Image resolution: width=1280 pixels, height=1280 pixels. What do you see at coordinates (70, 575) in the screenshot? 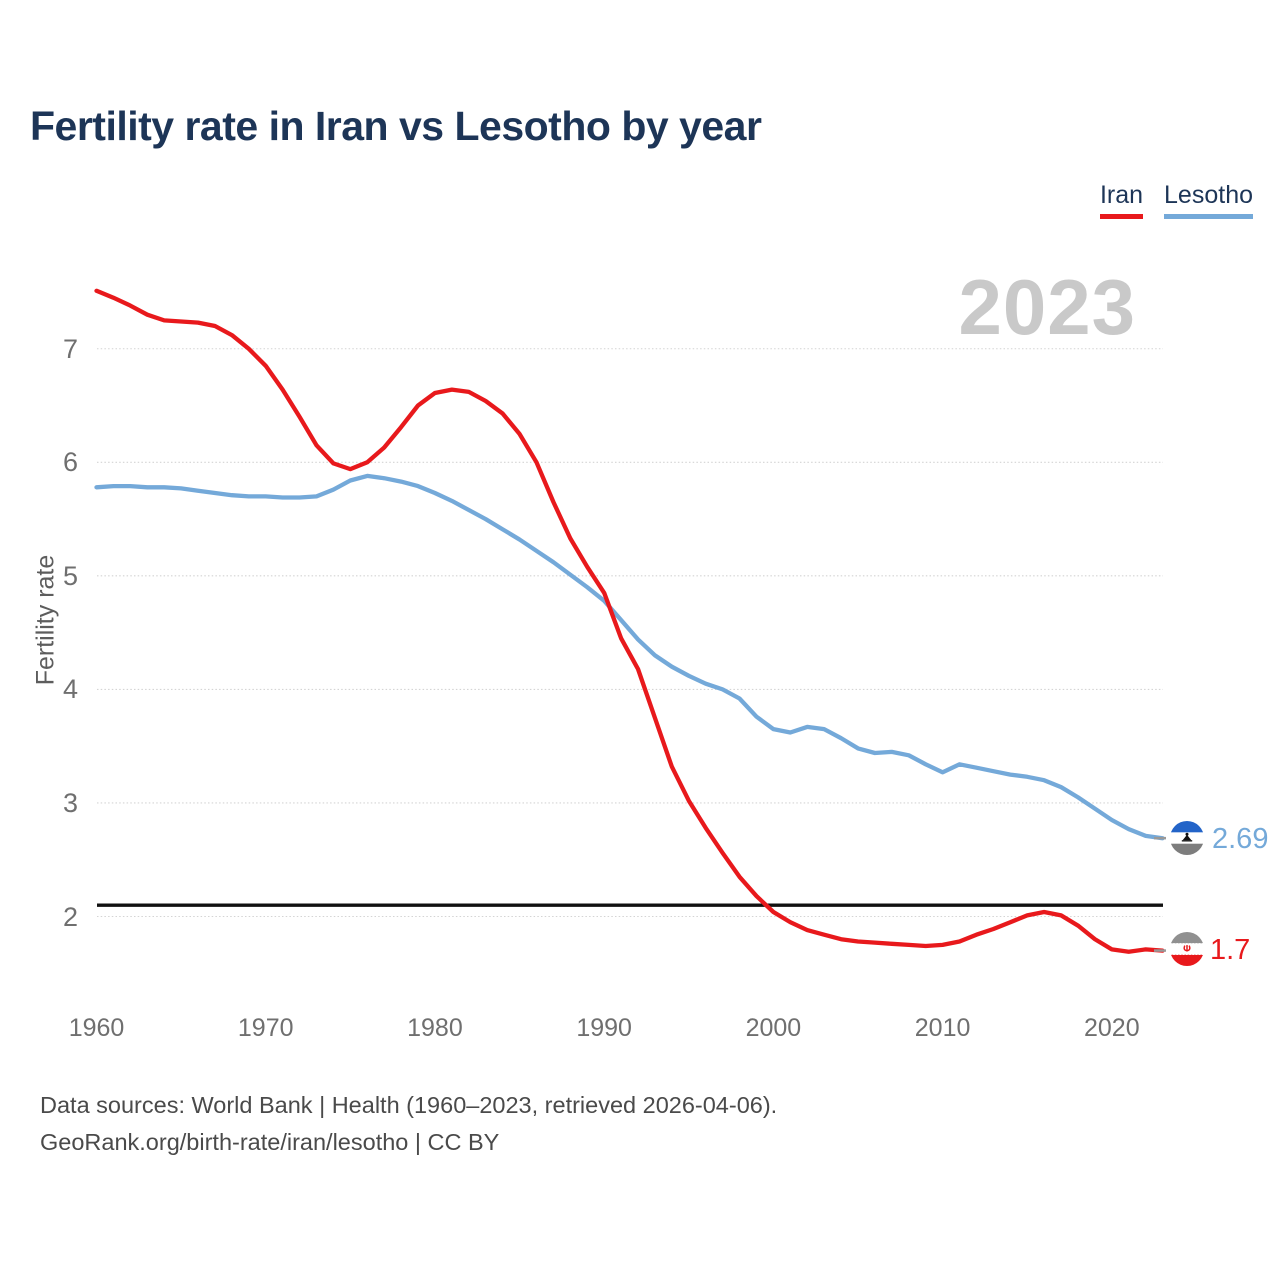
I see `y-tick-label-5: 5` at bounding box center [70, 575].